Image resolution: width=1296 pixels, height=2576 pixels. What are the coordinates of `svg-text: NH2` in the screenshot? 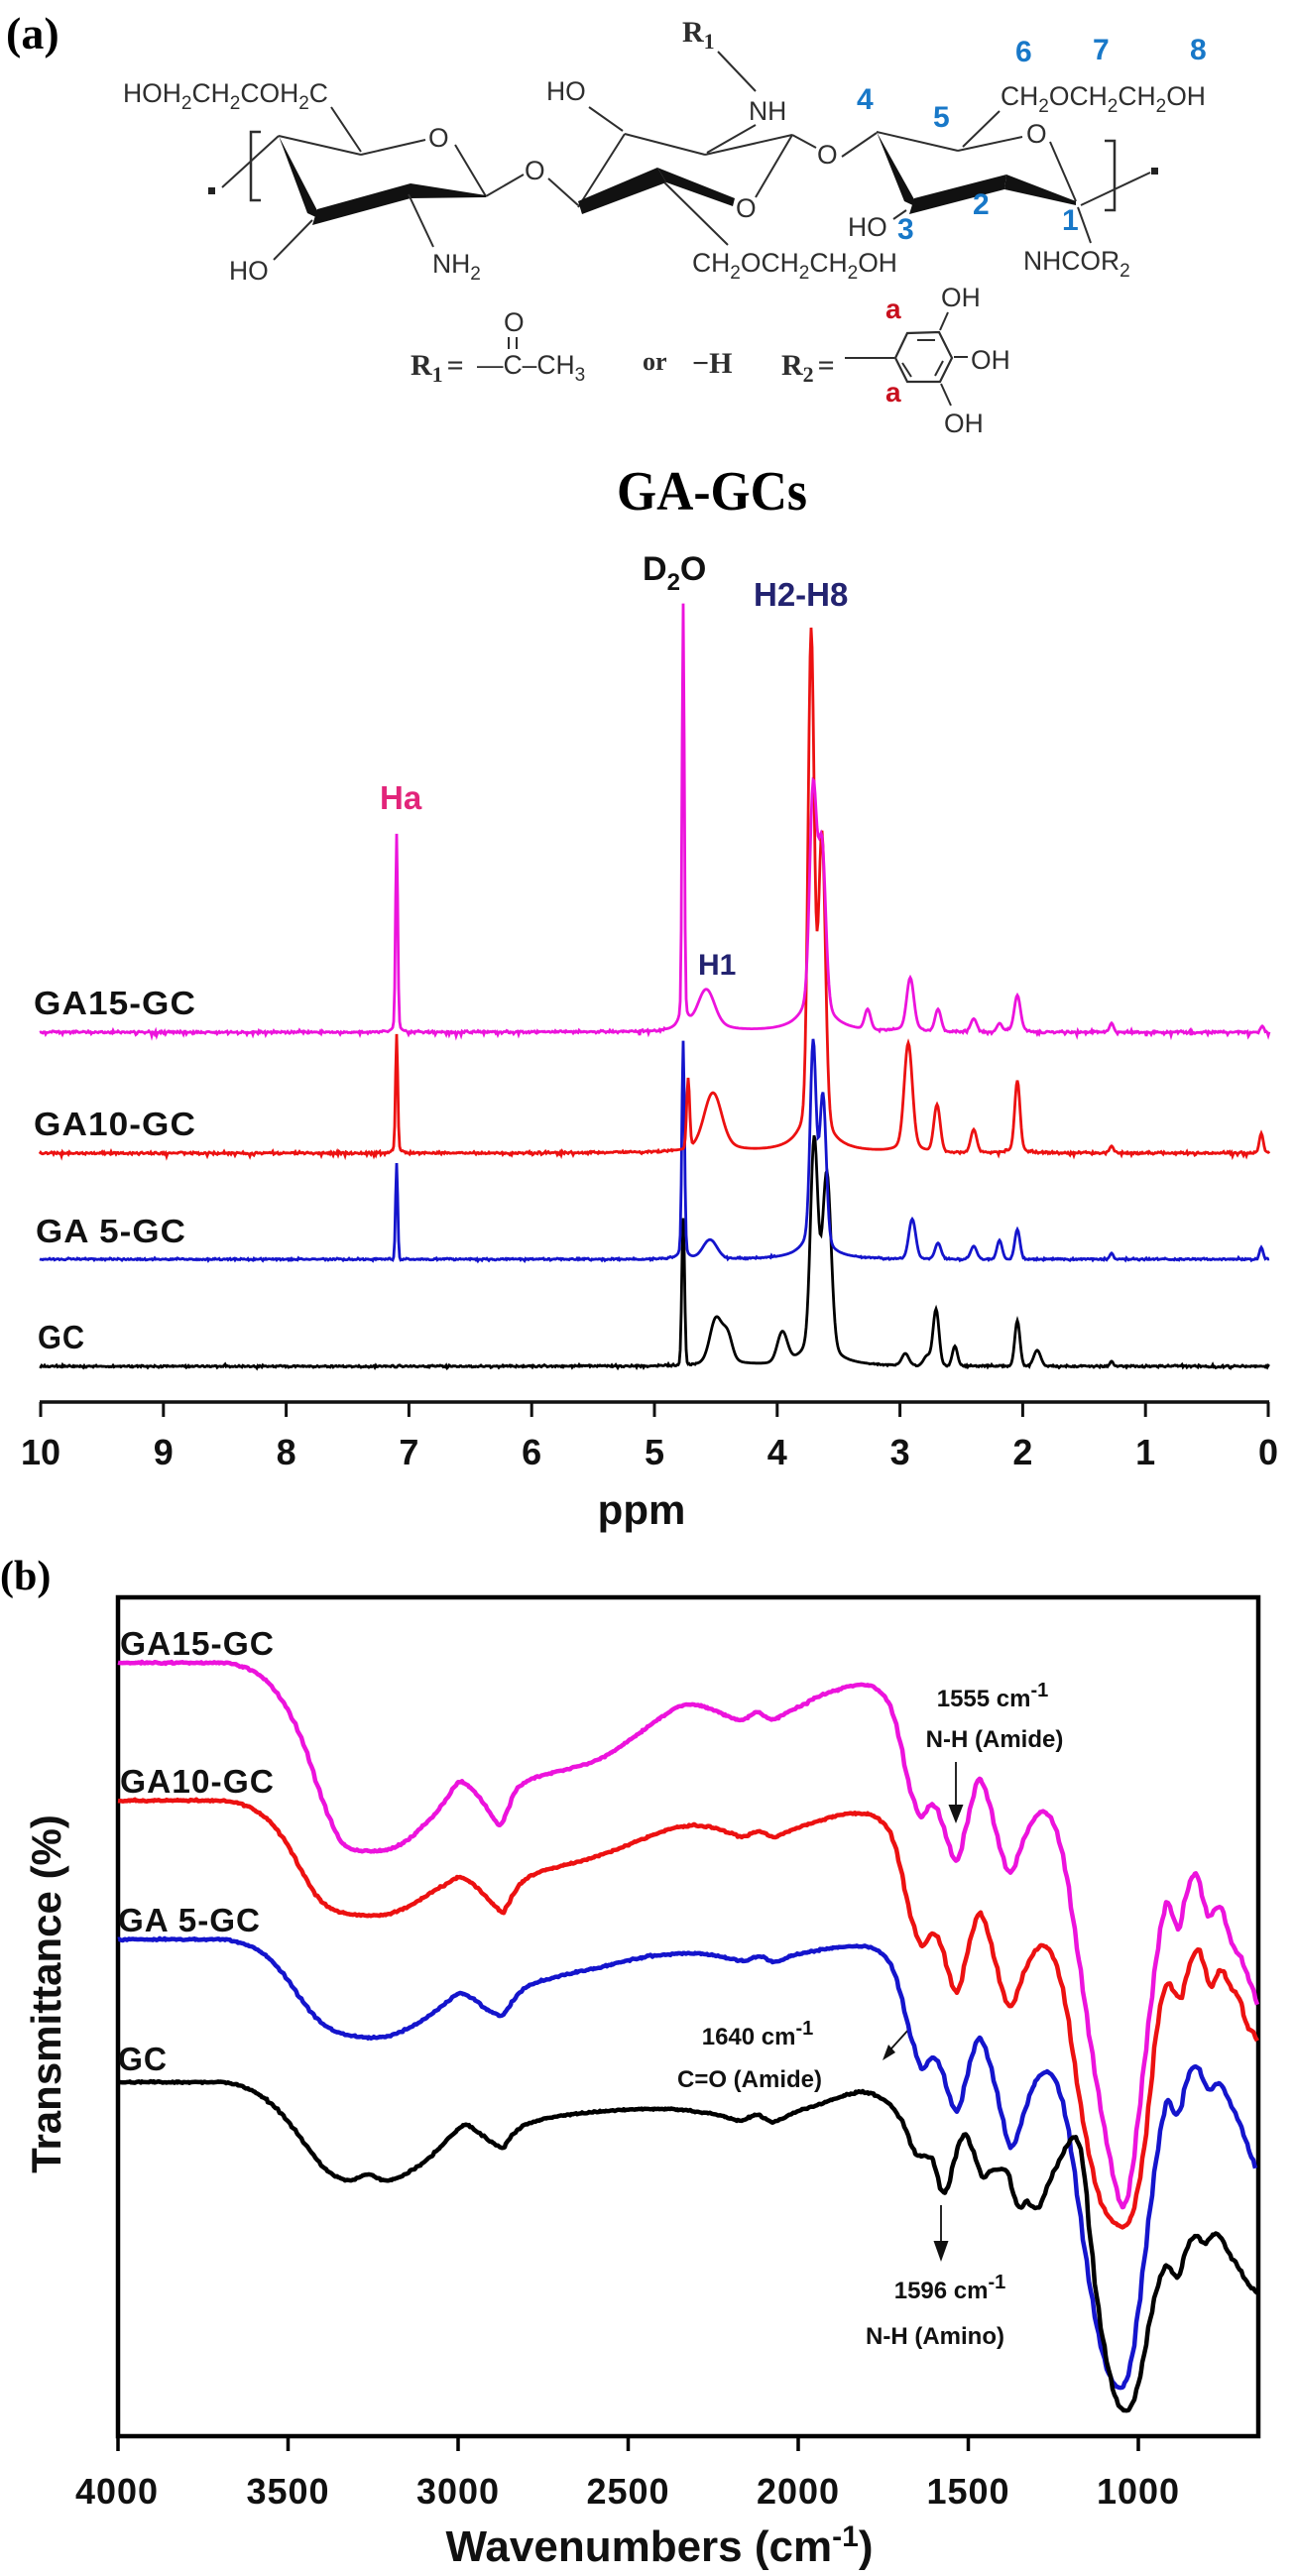 It's located at (457, 267).